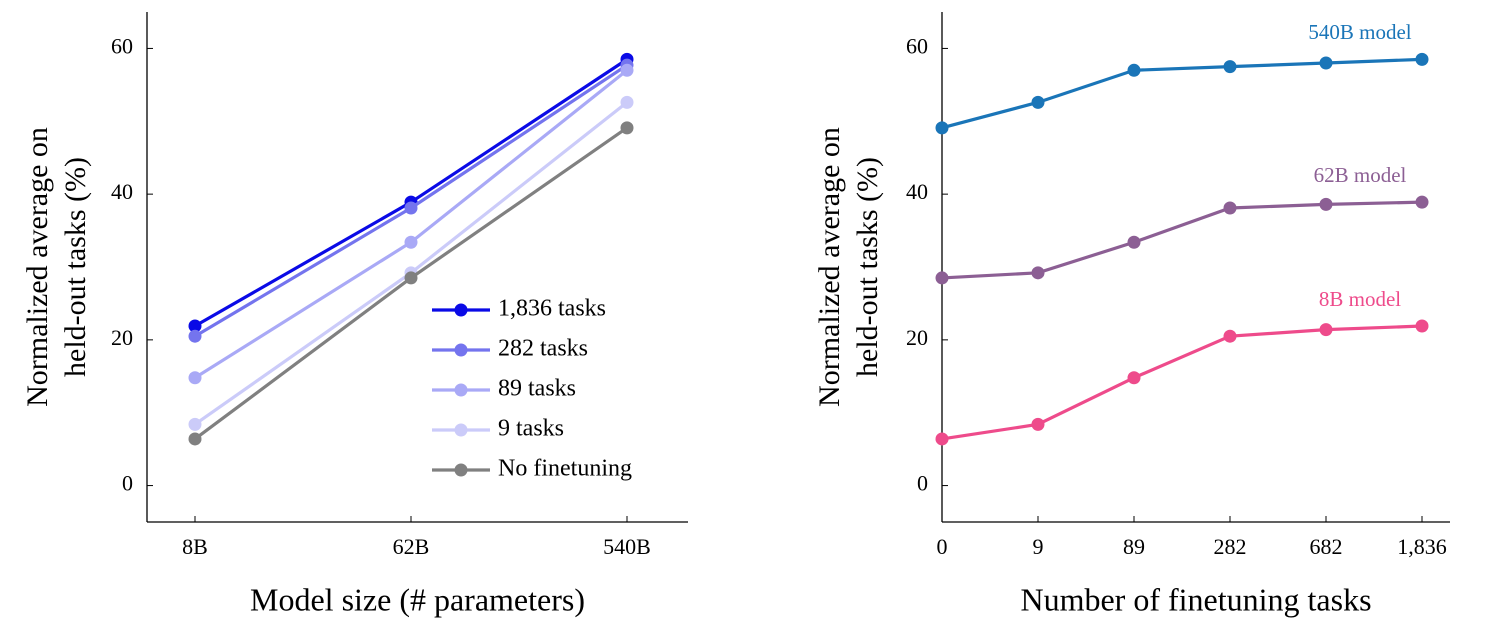 This screenshot has width=1496, height=634. I want to click on series-annotation: 8B model, so click(1360, 299).